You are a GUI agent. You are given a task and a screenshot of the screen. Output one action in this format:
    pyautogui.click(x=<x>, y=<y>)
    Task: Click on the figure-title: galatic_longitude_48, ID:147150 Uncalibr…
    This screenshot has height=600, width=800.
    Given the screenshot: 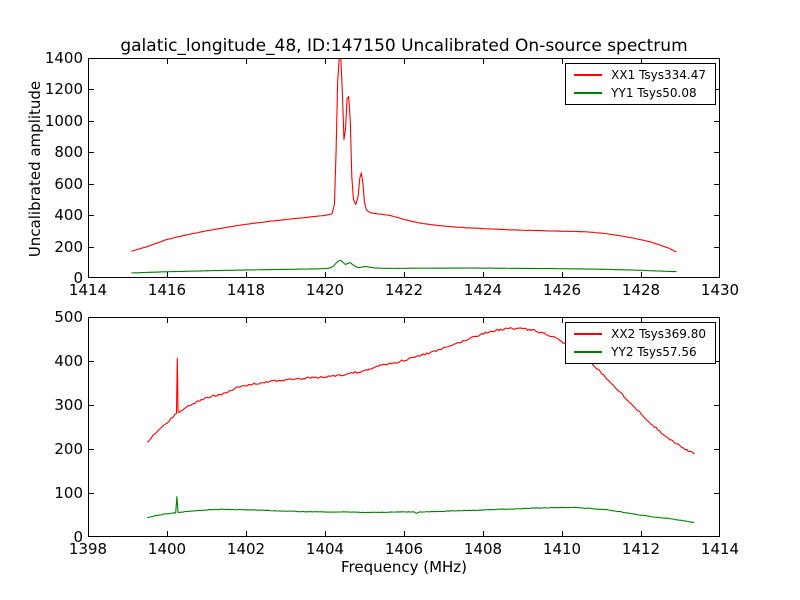 What is the action you would take?
    pyautogui.click(x=404, y=46)
    